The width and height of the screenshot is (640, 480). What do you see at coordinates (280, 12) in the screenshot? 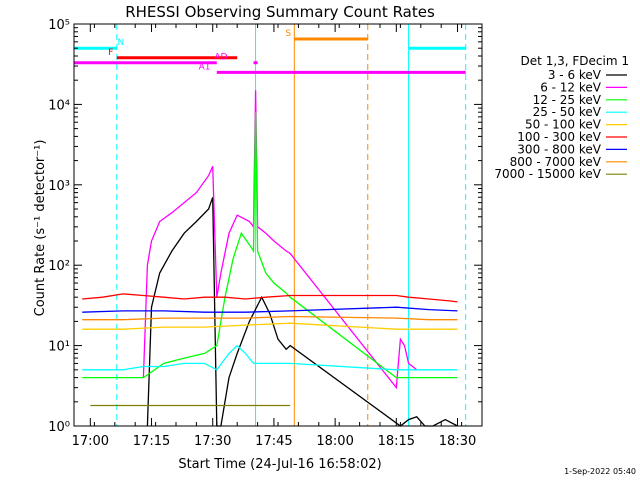
I see `chart-title: RHESSI Observing Summary Count Rates` at bounding box center [280, 12].